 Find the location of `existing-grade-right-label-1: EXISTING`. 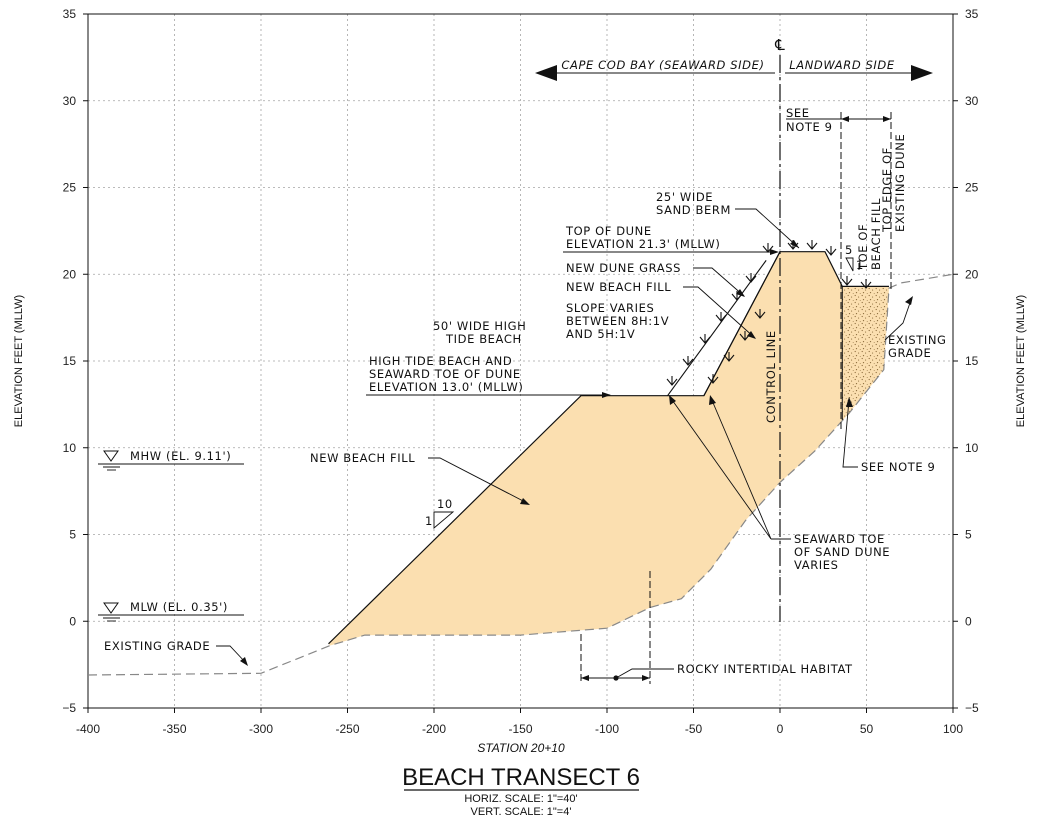

existing-grade-right-label-1: EXISTING is located at coordinates (917, 340).